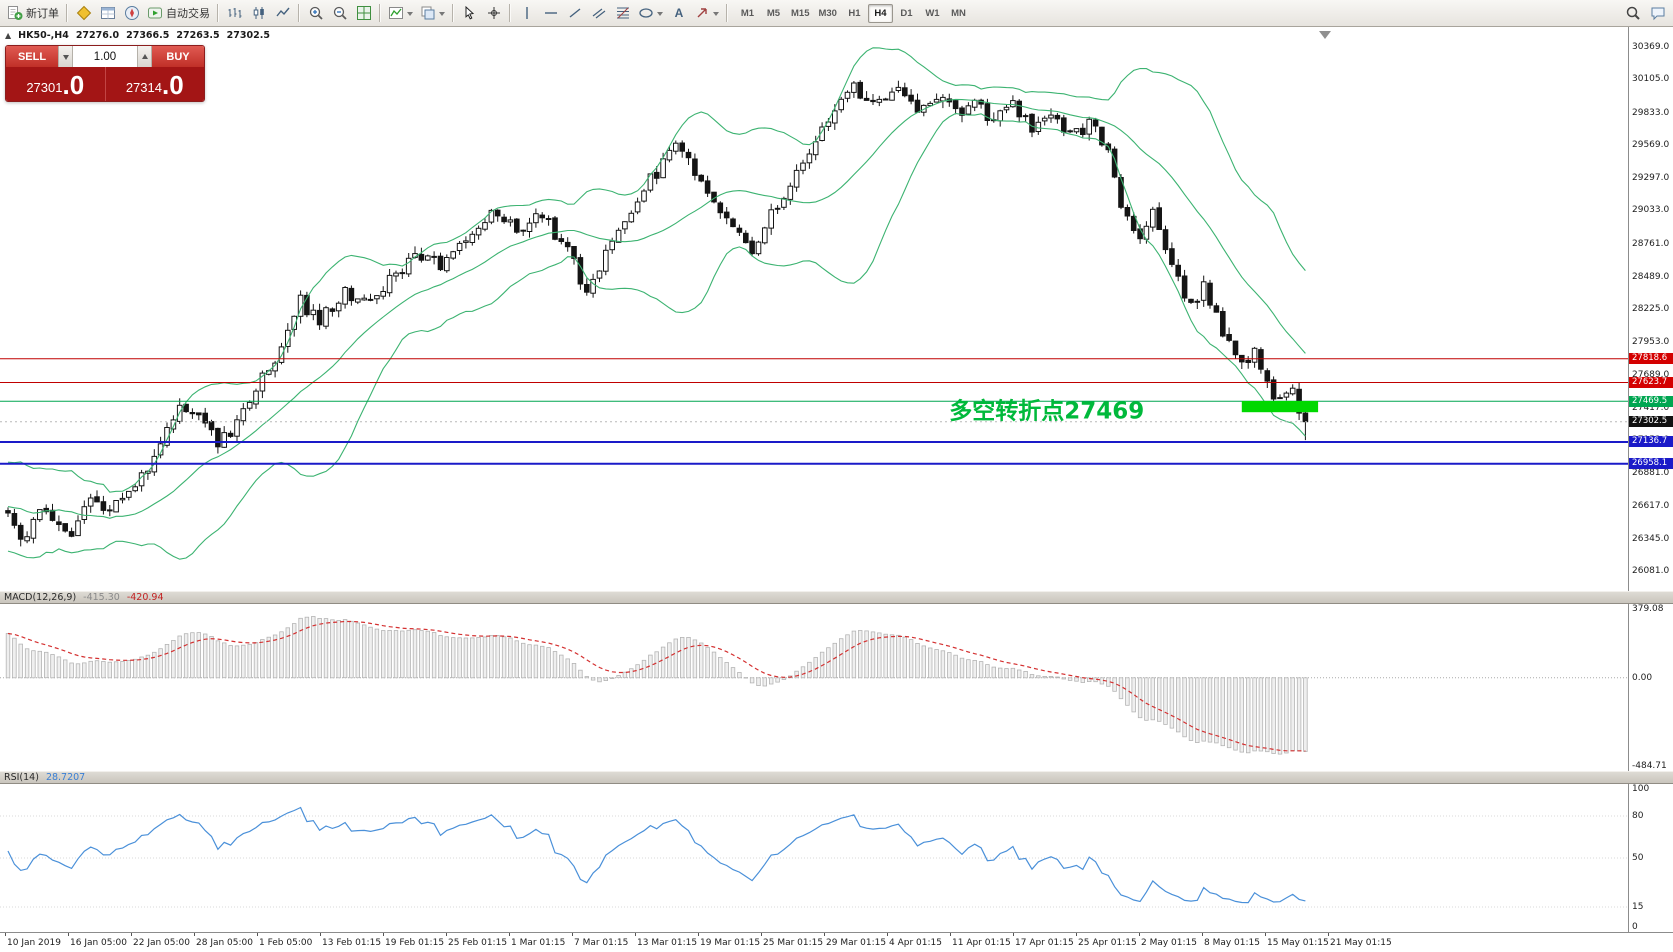  Describe the element at coordinates (155, 13) in the screenshot. I see `autotrading-icon` at that location.